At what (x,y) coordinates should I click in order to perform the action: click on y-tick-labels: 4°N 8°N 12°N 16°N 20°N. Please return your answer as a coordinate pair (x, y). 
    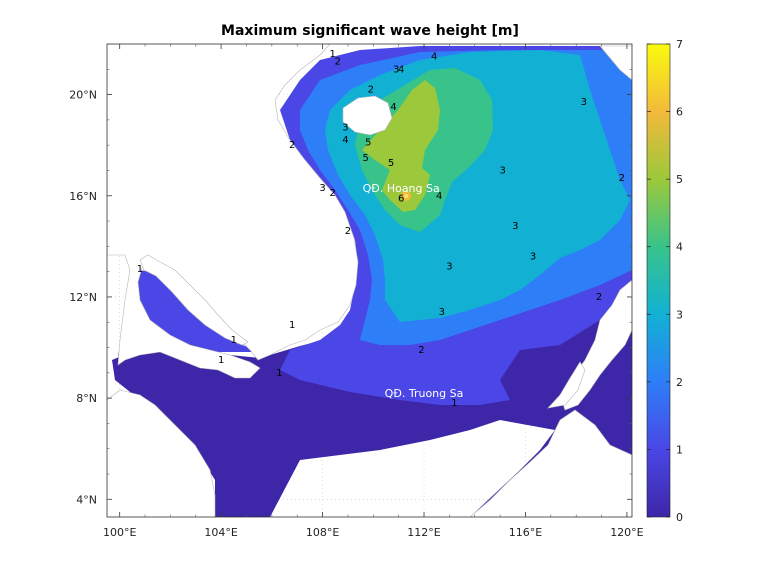
    Looking at the image, I should click on (83, 298).